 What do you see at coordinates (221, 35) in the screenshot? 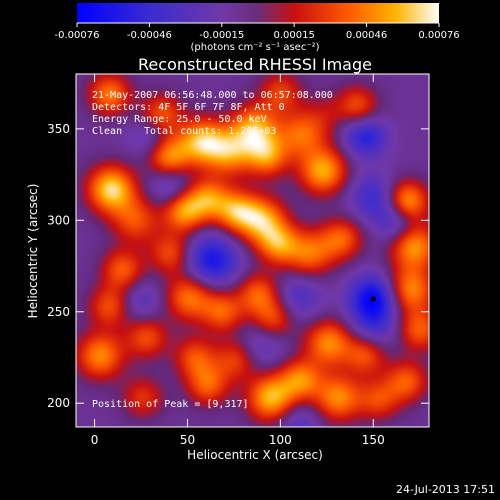
I see `colorbar-tick-label: -0.00015` at bounding box center [221, 35].